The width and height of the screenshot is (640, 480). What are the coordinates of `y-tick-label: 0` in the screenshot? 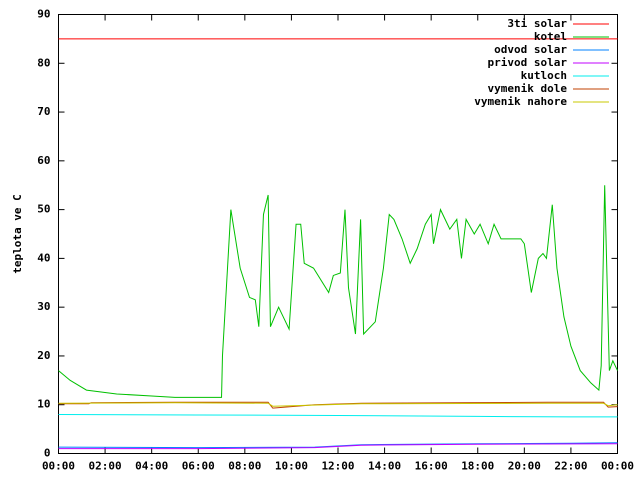 It's located at (47, 453).